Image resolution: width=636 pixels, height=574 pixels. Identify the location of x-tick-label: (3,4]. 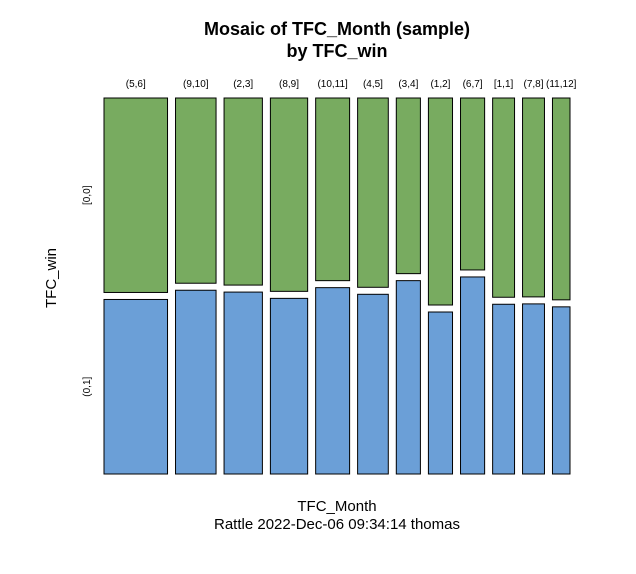
(408, 84).